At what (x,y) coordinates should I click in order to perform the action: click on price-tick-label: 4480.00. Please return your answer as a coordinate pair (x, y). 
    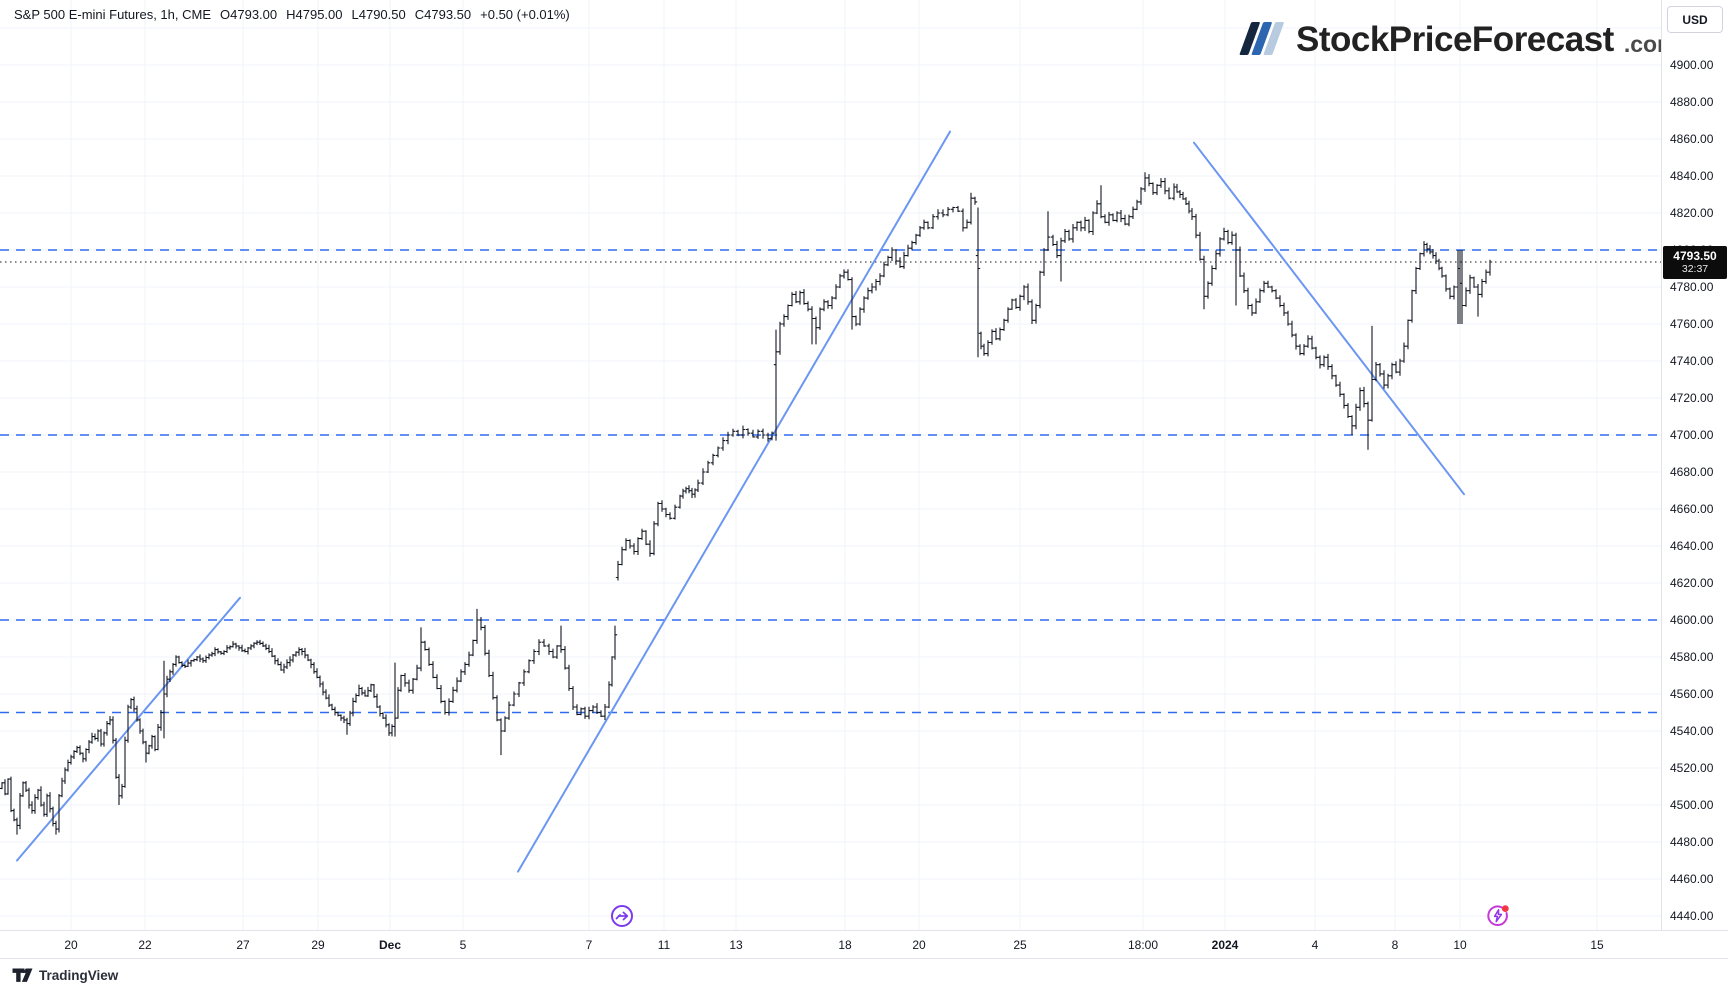
    Looking at the image, I should click on (1692, 842).